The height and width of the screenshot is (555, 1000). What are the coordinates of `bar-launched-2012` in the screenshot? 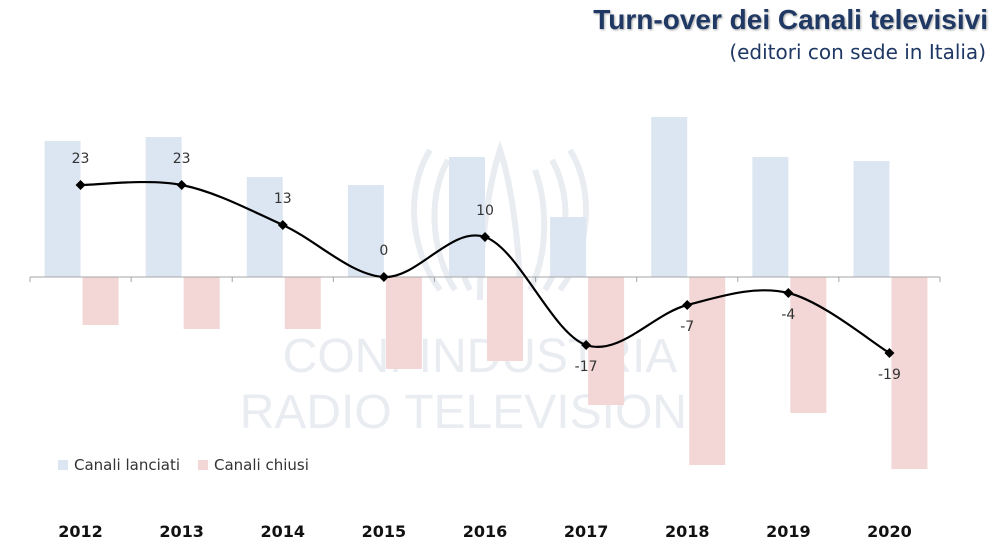 It's located at (62, 209).